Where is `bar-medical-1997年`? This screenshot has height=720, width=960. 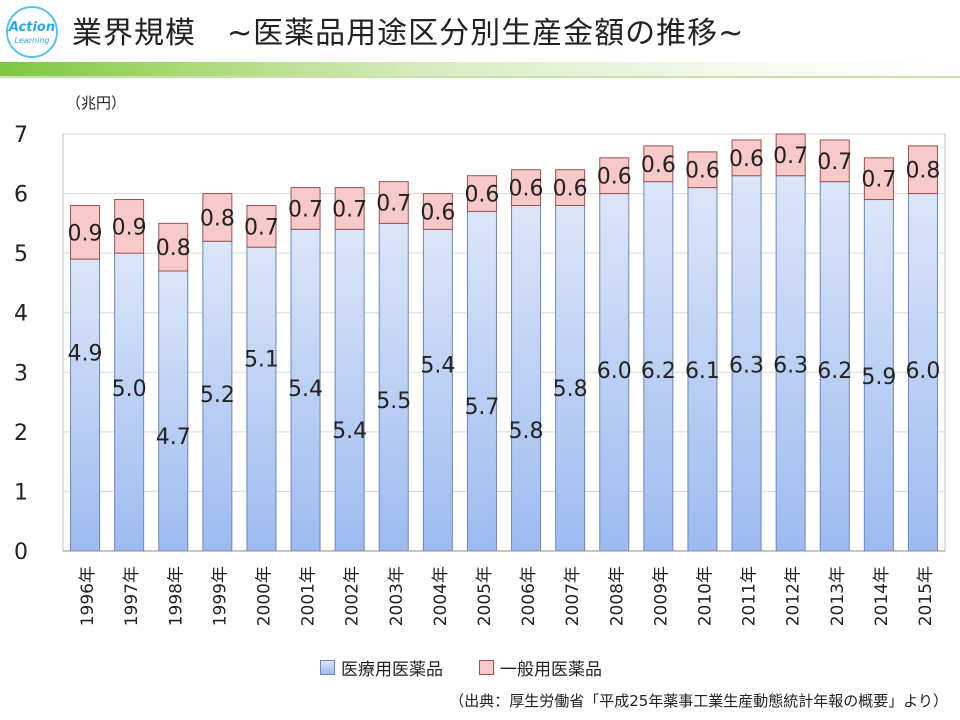 bar-medical-1997年 is located at coordinates (129, 402).